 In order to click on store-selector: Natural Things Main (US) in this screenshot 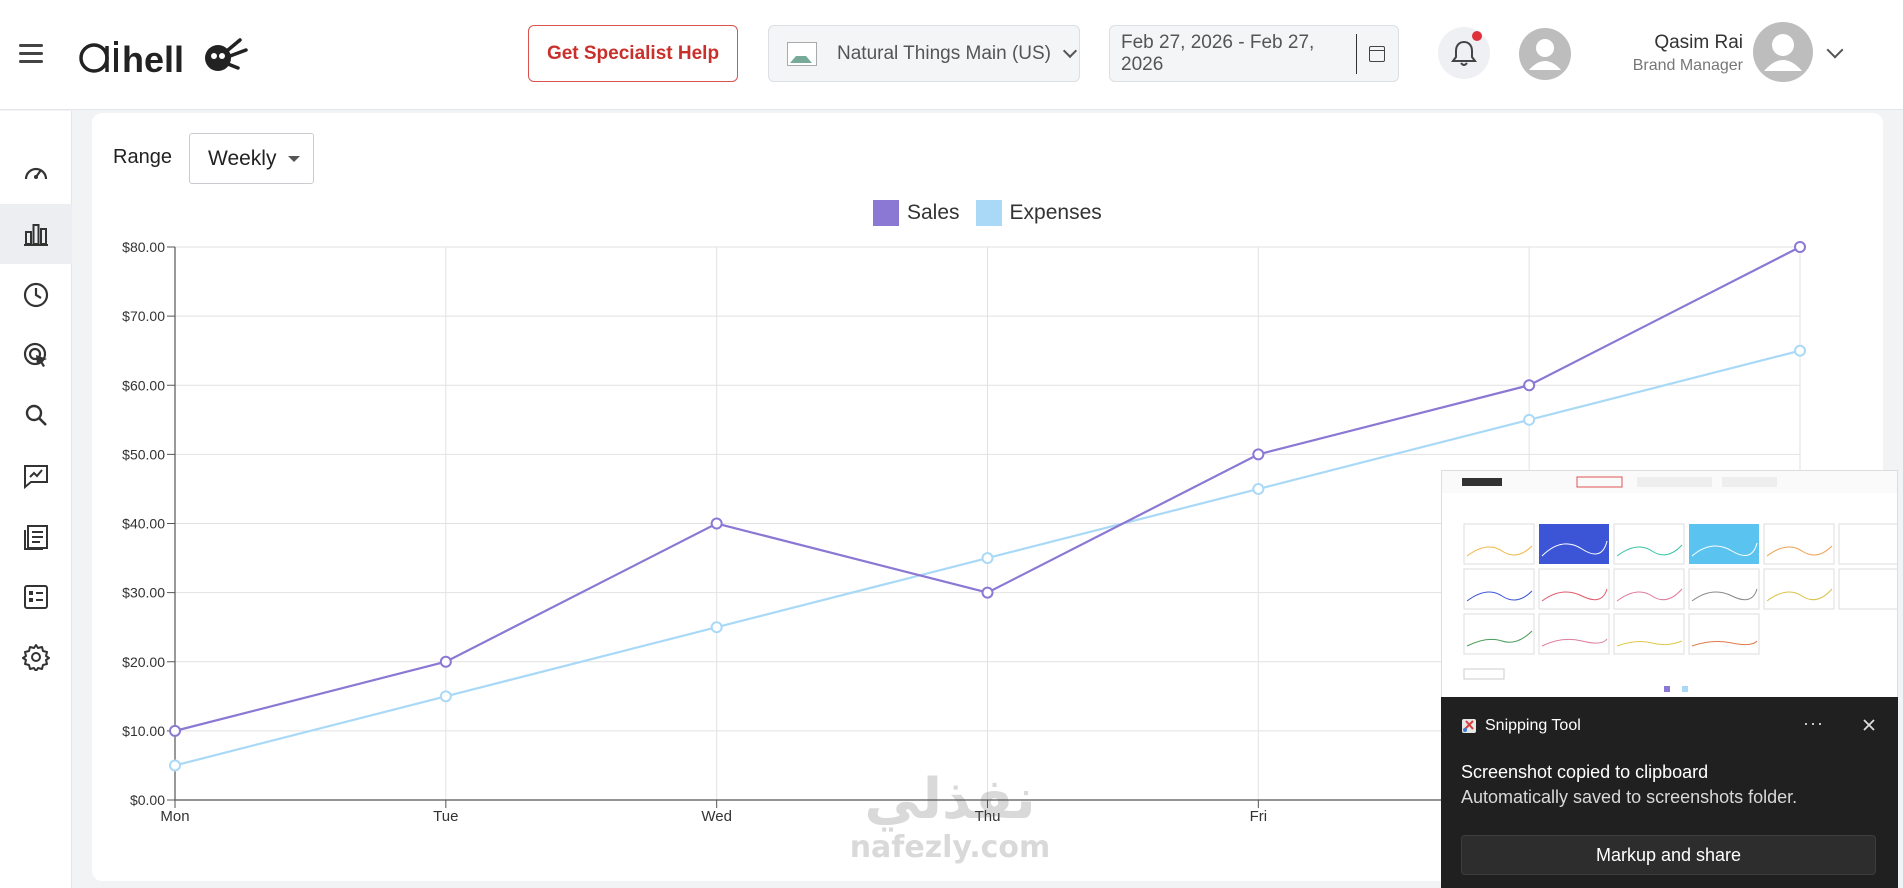, I will do `click(924, 53)`.